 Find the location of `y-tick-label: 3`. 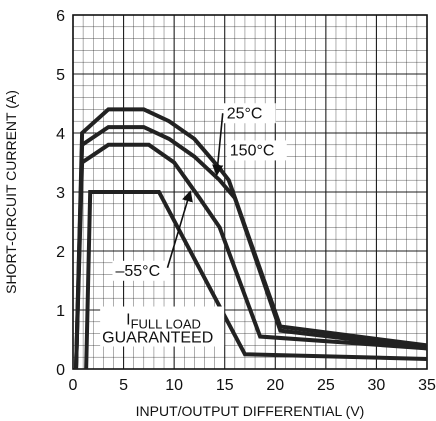

y-tick-label: 3 is located at coordinates (60, 193).